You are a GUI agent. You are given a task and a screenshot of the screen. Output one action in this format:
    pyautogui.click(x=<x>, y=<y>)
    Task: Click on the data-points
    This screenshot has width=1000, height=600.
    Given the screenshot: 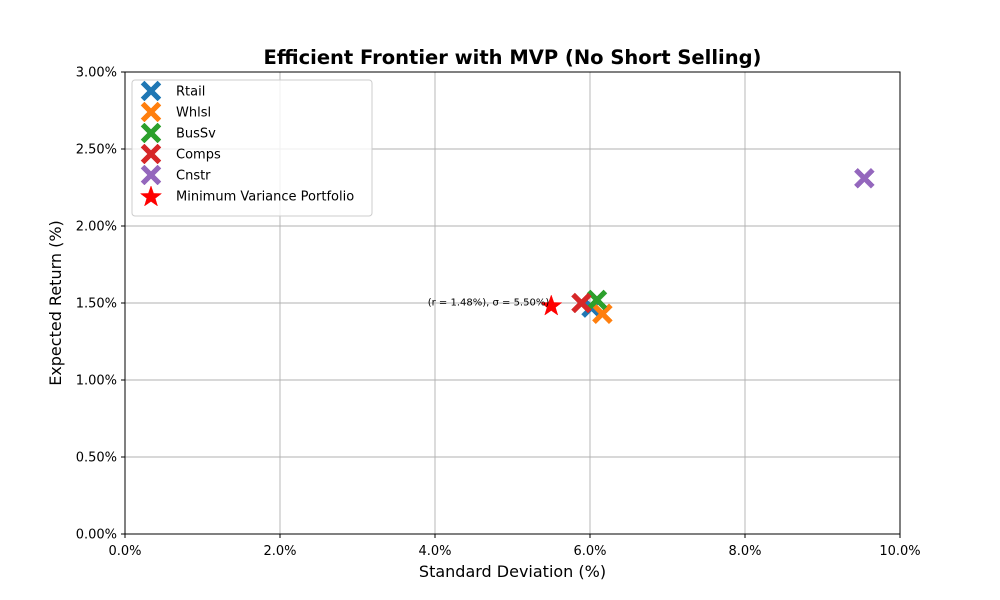 What is the action you would take?
    pyautogui.click(x=707, y=246)
    